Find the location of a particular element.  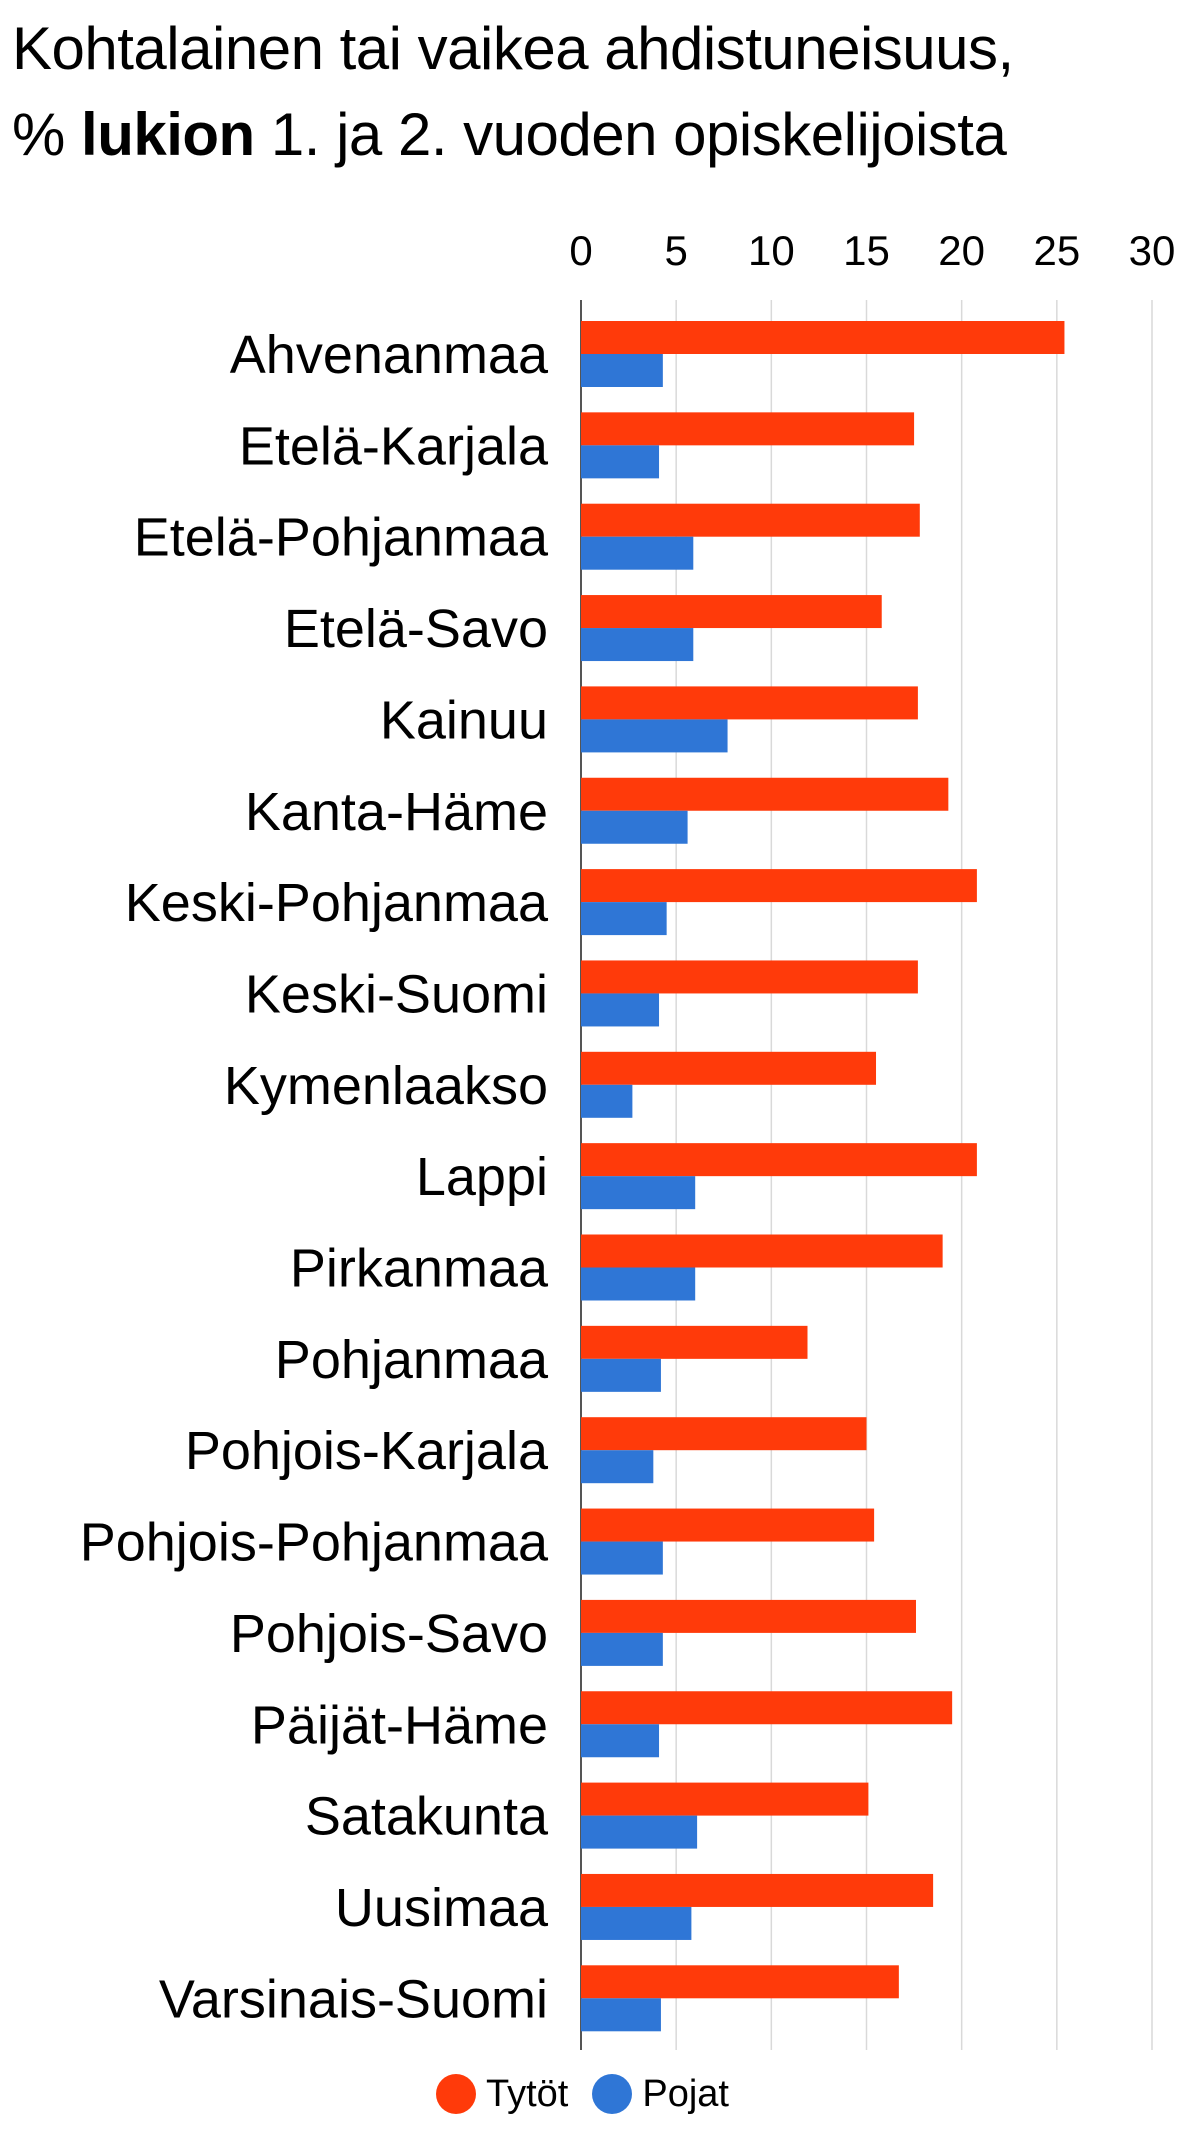

legend-item-tytot: Tytöt is located at coordinates (502, 2094).